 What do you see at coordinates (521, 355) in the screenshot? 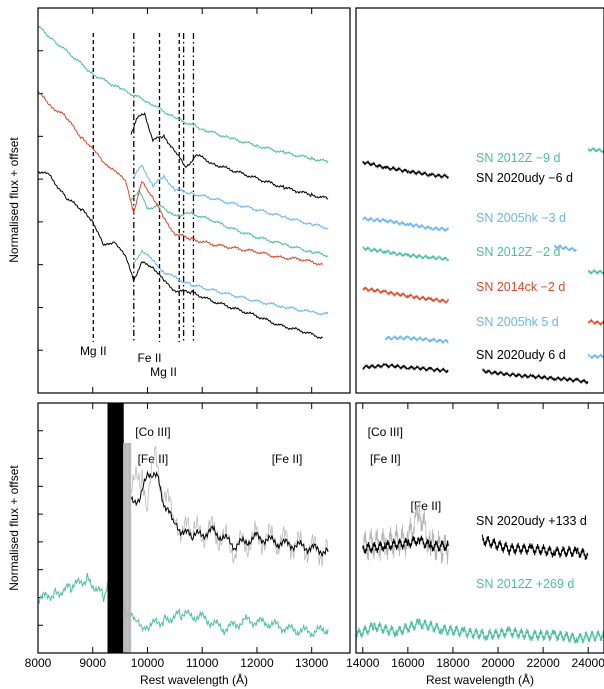
I see `label-sn2020udy-p6: SN 2020udy 6 d` at bounding box center [521, 355].